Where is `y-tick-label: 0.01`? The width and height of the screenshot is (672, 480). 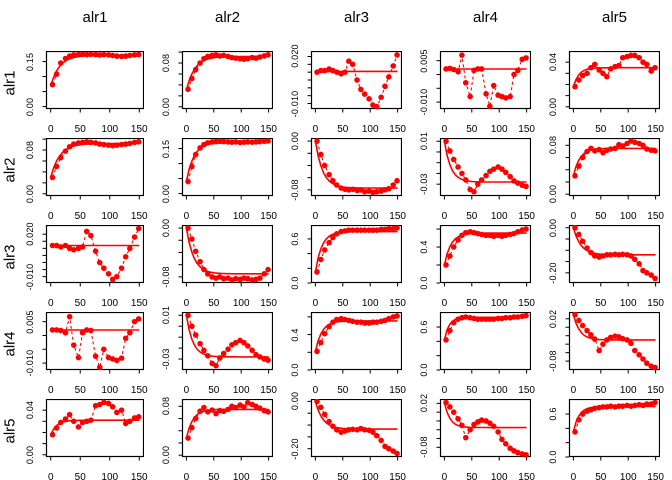 y-tick-label: 0.01 is located at coordinates (166, 315).